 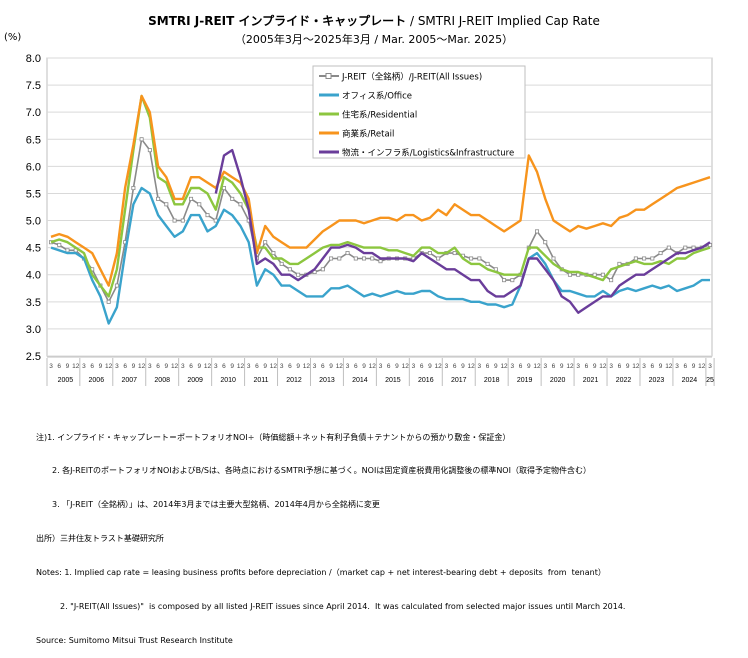 I want to click on y-tick-label: 7.0, so click(x=33, y=113).